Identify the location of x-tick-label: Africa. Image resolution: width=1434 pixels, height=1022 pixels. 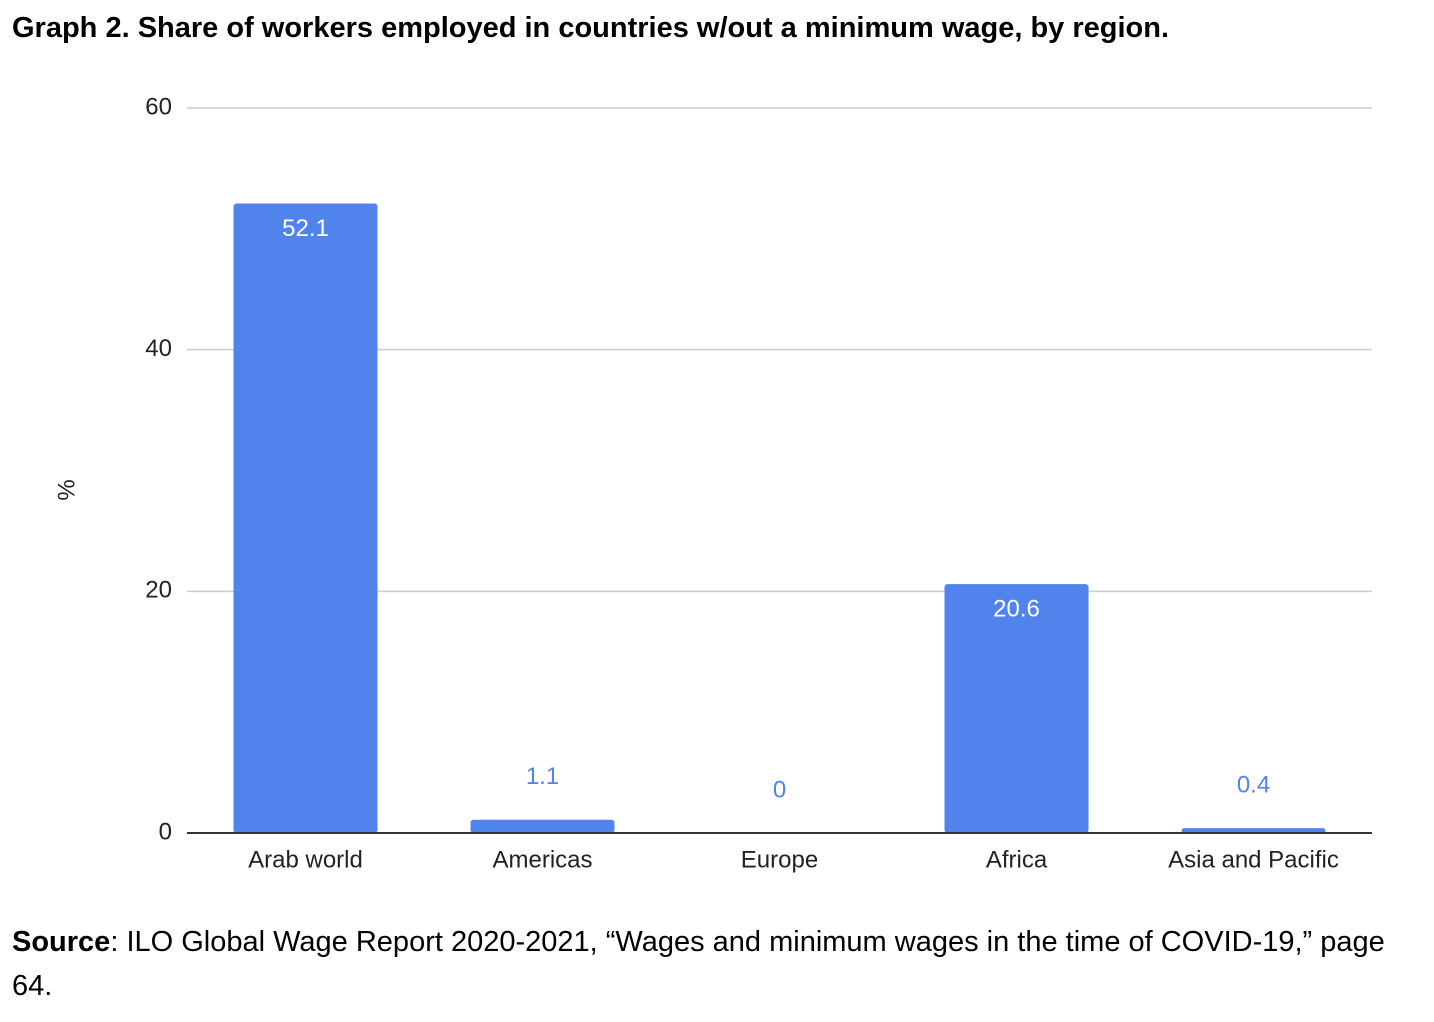
(1017, 859).